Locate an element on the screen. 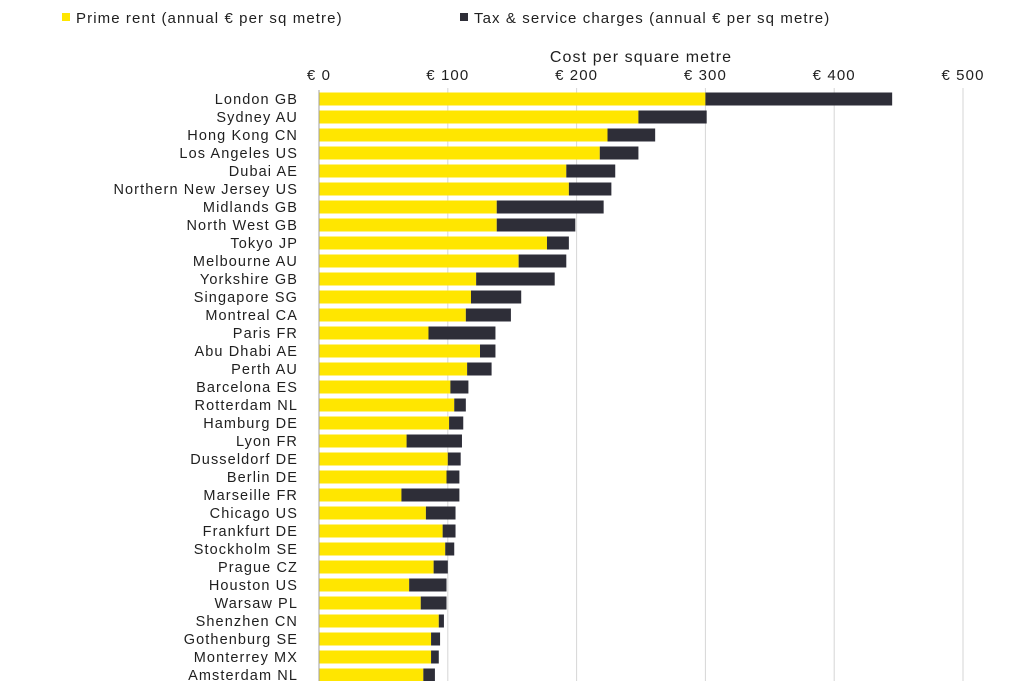 The width and height of the screenshot is (1024, 686). category-label: North West GB is located at coordinates (242, 226).